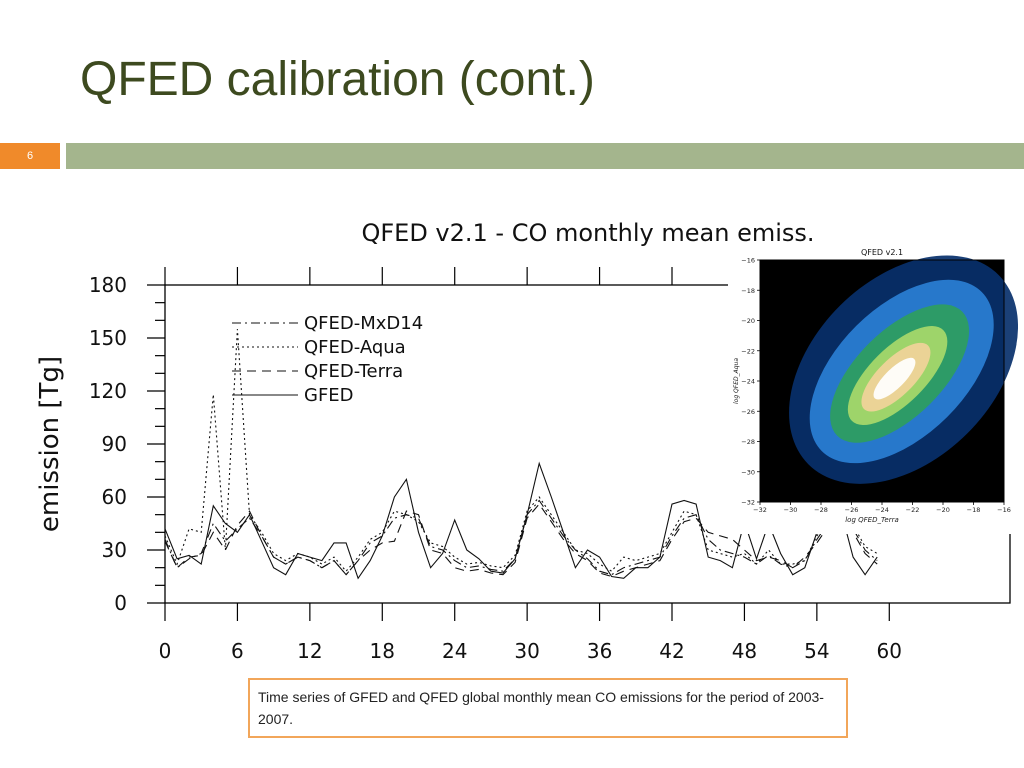 This screenshot has height=768, width=1024. What do you see at coordinates (889, 651) in the screenshot?
I see `x-tick-label: 60` at bounding box center [889, 651].